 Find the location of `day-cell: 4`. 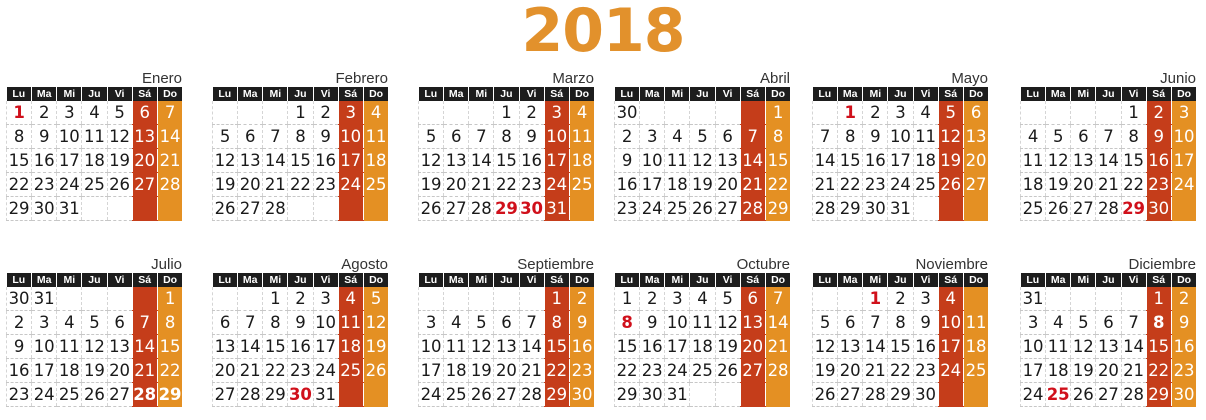

day-cell: 4 is located at coordinates (94, 113).